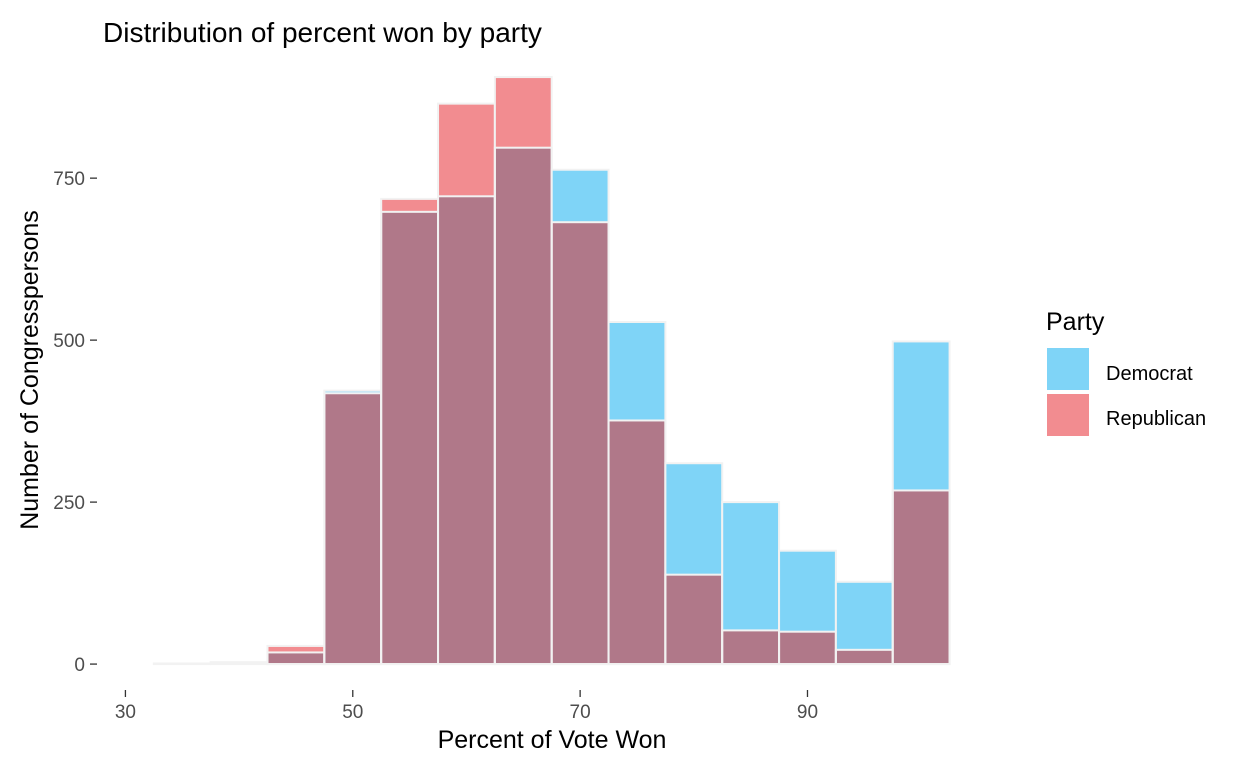 Image resolution: width=1248 pixels, height=768 pixels. I want to click on y-tick-label-750: 750, so click(69, 179).